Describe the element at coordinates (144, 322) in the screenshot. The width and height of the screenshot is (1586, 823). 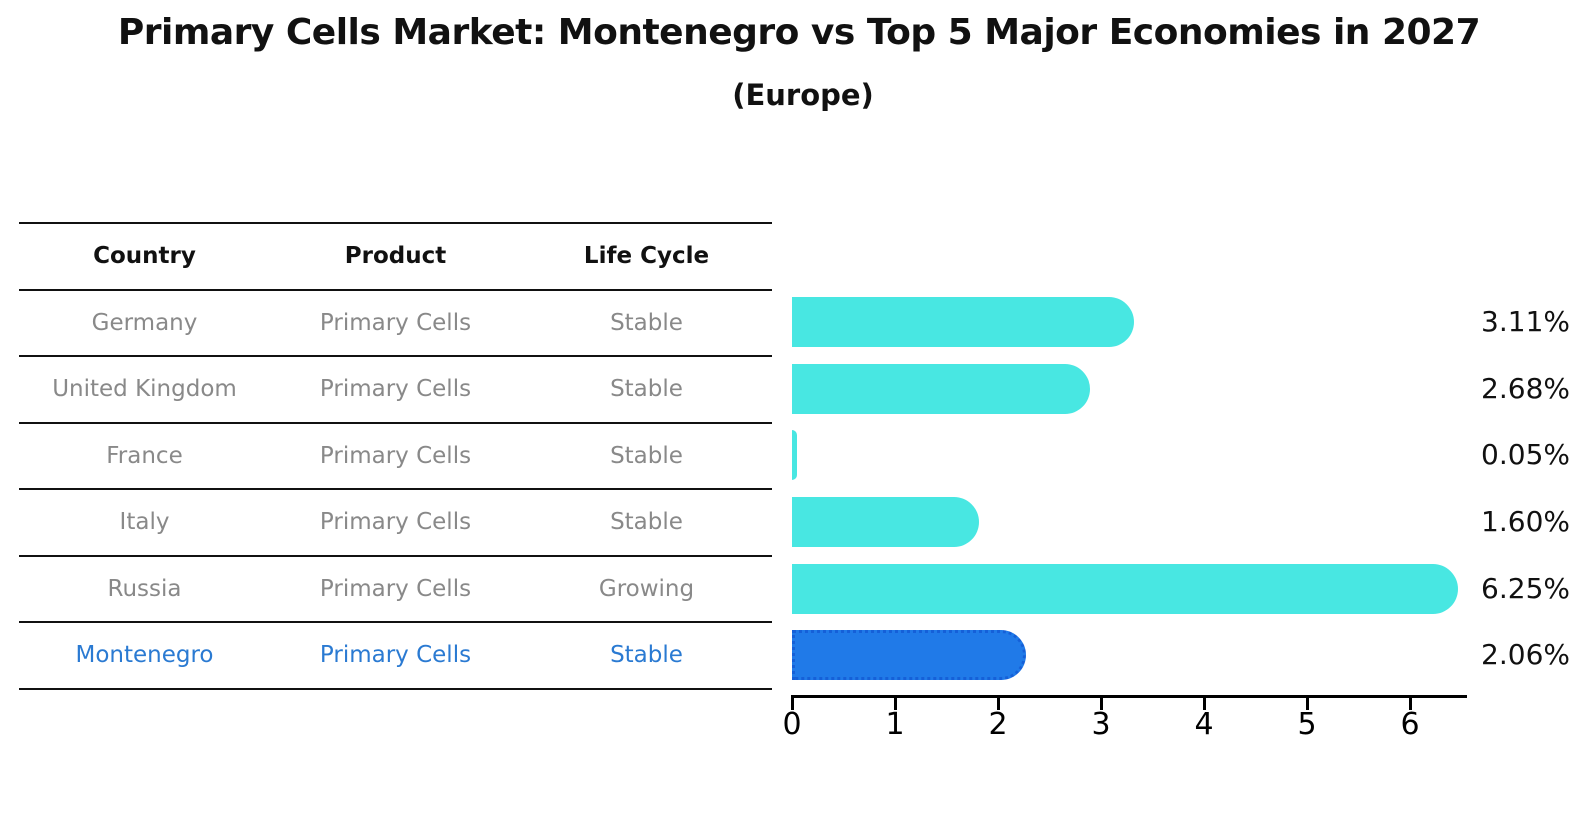
I see `cell-country: Germany` at that location.